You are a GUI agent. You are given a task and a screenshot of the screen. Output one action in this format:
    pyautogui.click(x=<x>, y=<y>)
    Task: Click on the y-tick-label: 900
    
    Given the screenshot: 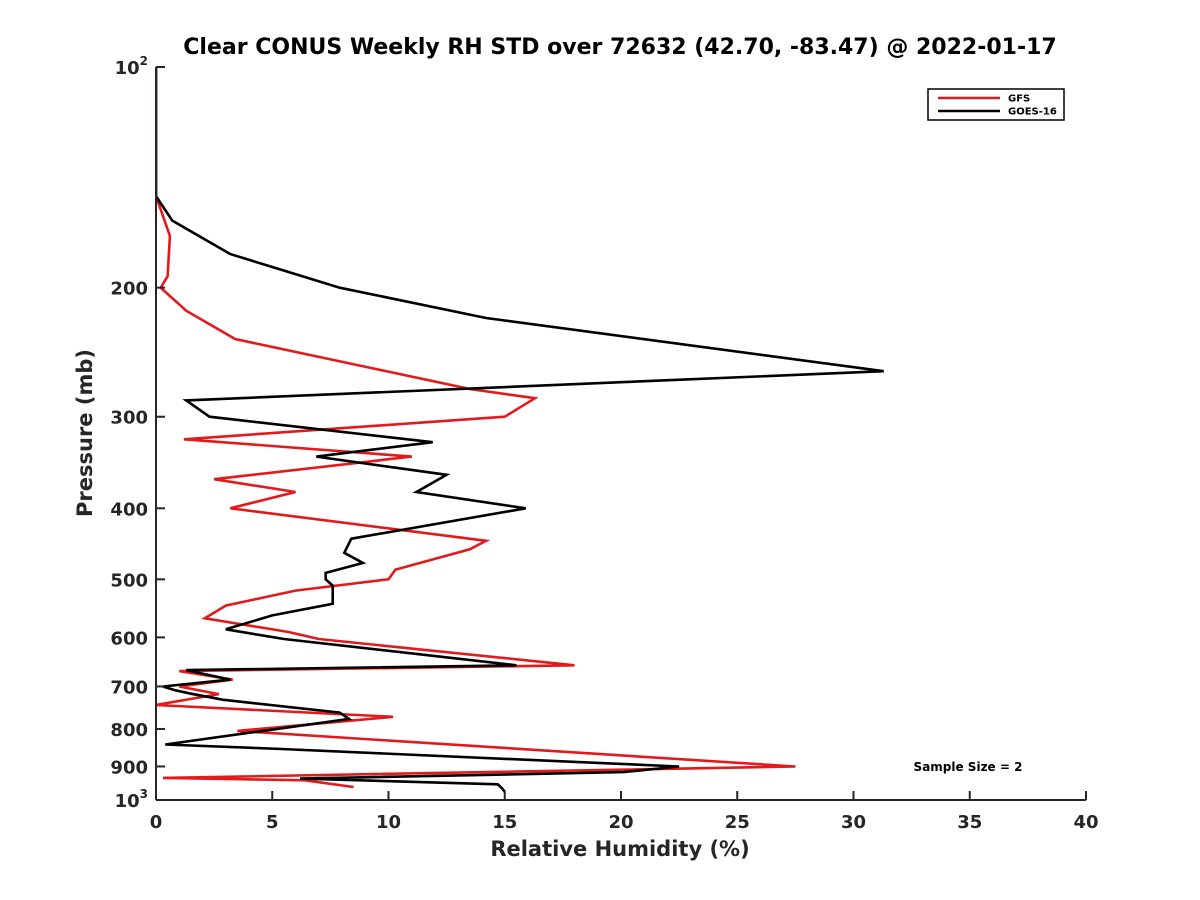 What is the action you would take?
    pyautogui.click(x=129, y=767)
    